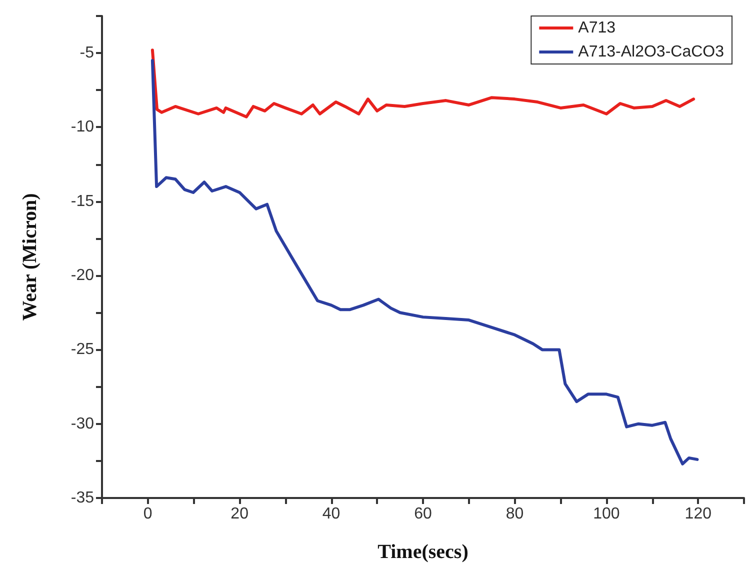 The width and height of the screenshot is (754, 582). Describe the element at coordinates (597, 28) in the screenshot. I see `legend-label: A713` at that location.